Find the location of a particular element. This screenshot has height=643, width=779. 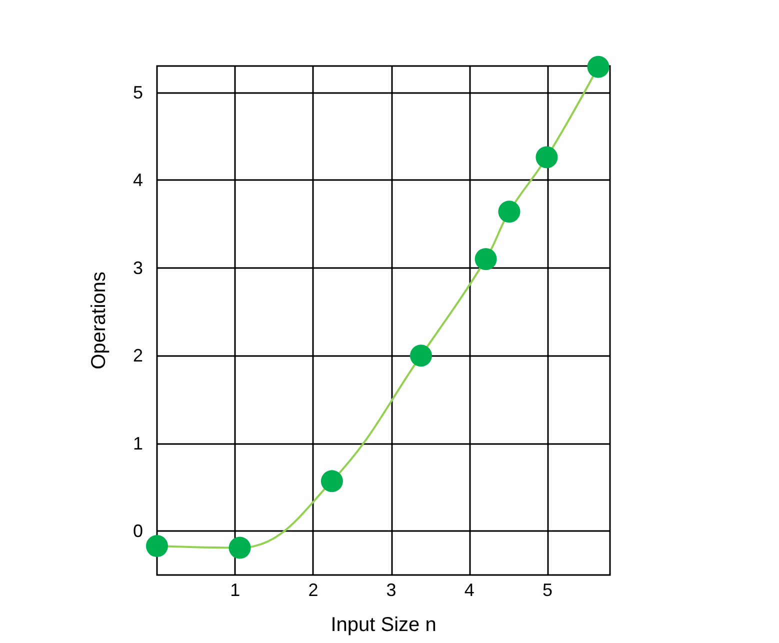

y-axis-title: Operations is located at coordinates (99, 321).